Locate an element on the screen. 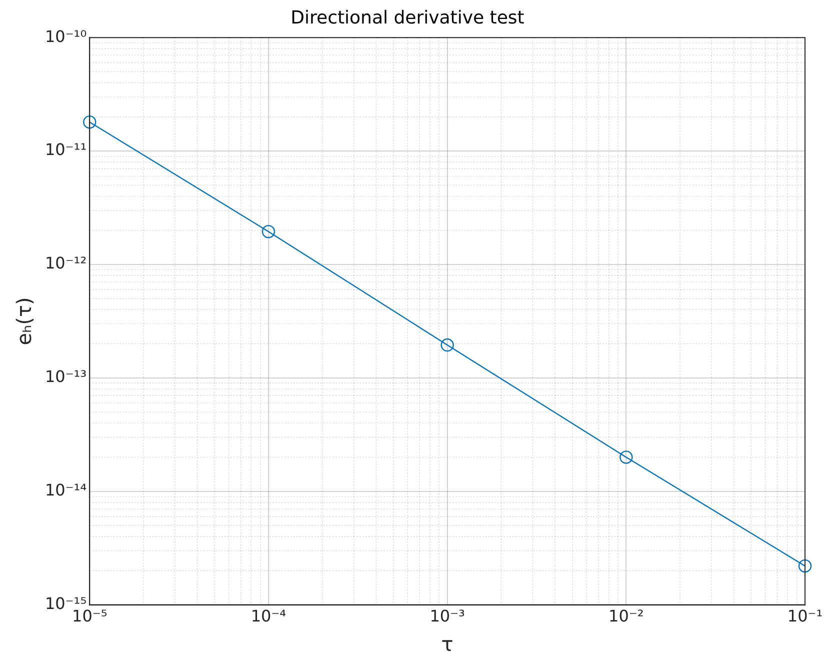 The width and height of the screenshot is (833, 666). x-tick-label: 10⁻³ is located at coordinates (447, 616).